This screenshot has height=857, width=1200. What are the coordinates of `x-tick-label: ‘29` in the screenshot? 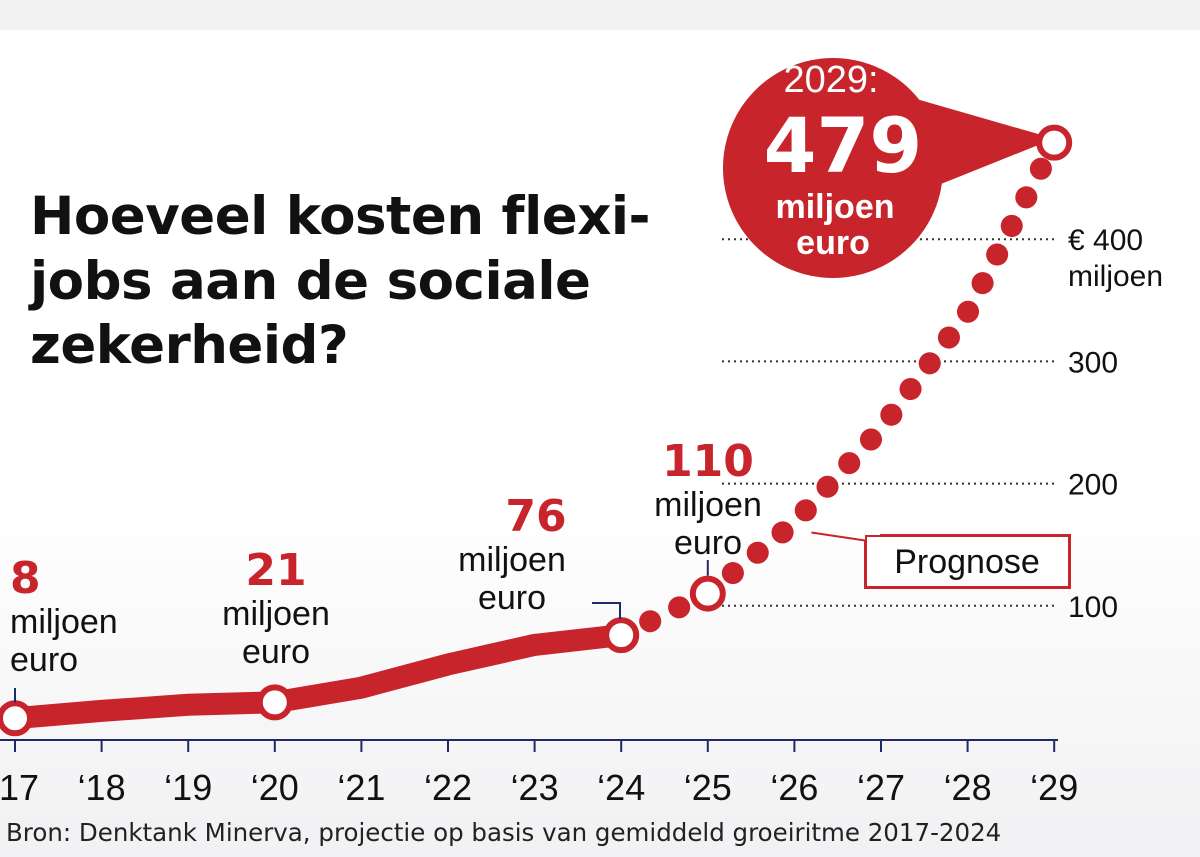 It's located at (1054, 787).